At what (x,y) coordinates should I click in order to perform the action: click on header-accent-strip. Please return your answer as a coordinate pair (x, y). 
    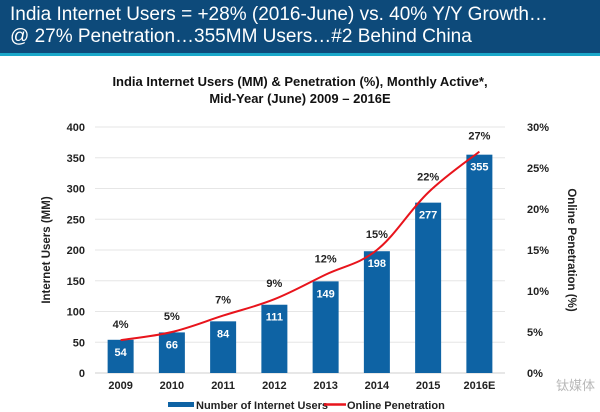
    Looking at the image, I should click on (300, 54).